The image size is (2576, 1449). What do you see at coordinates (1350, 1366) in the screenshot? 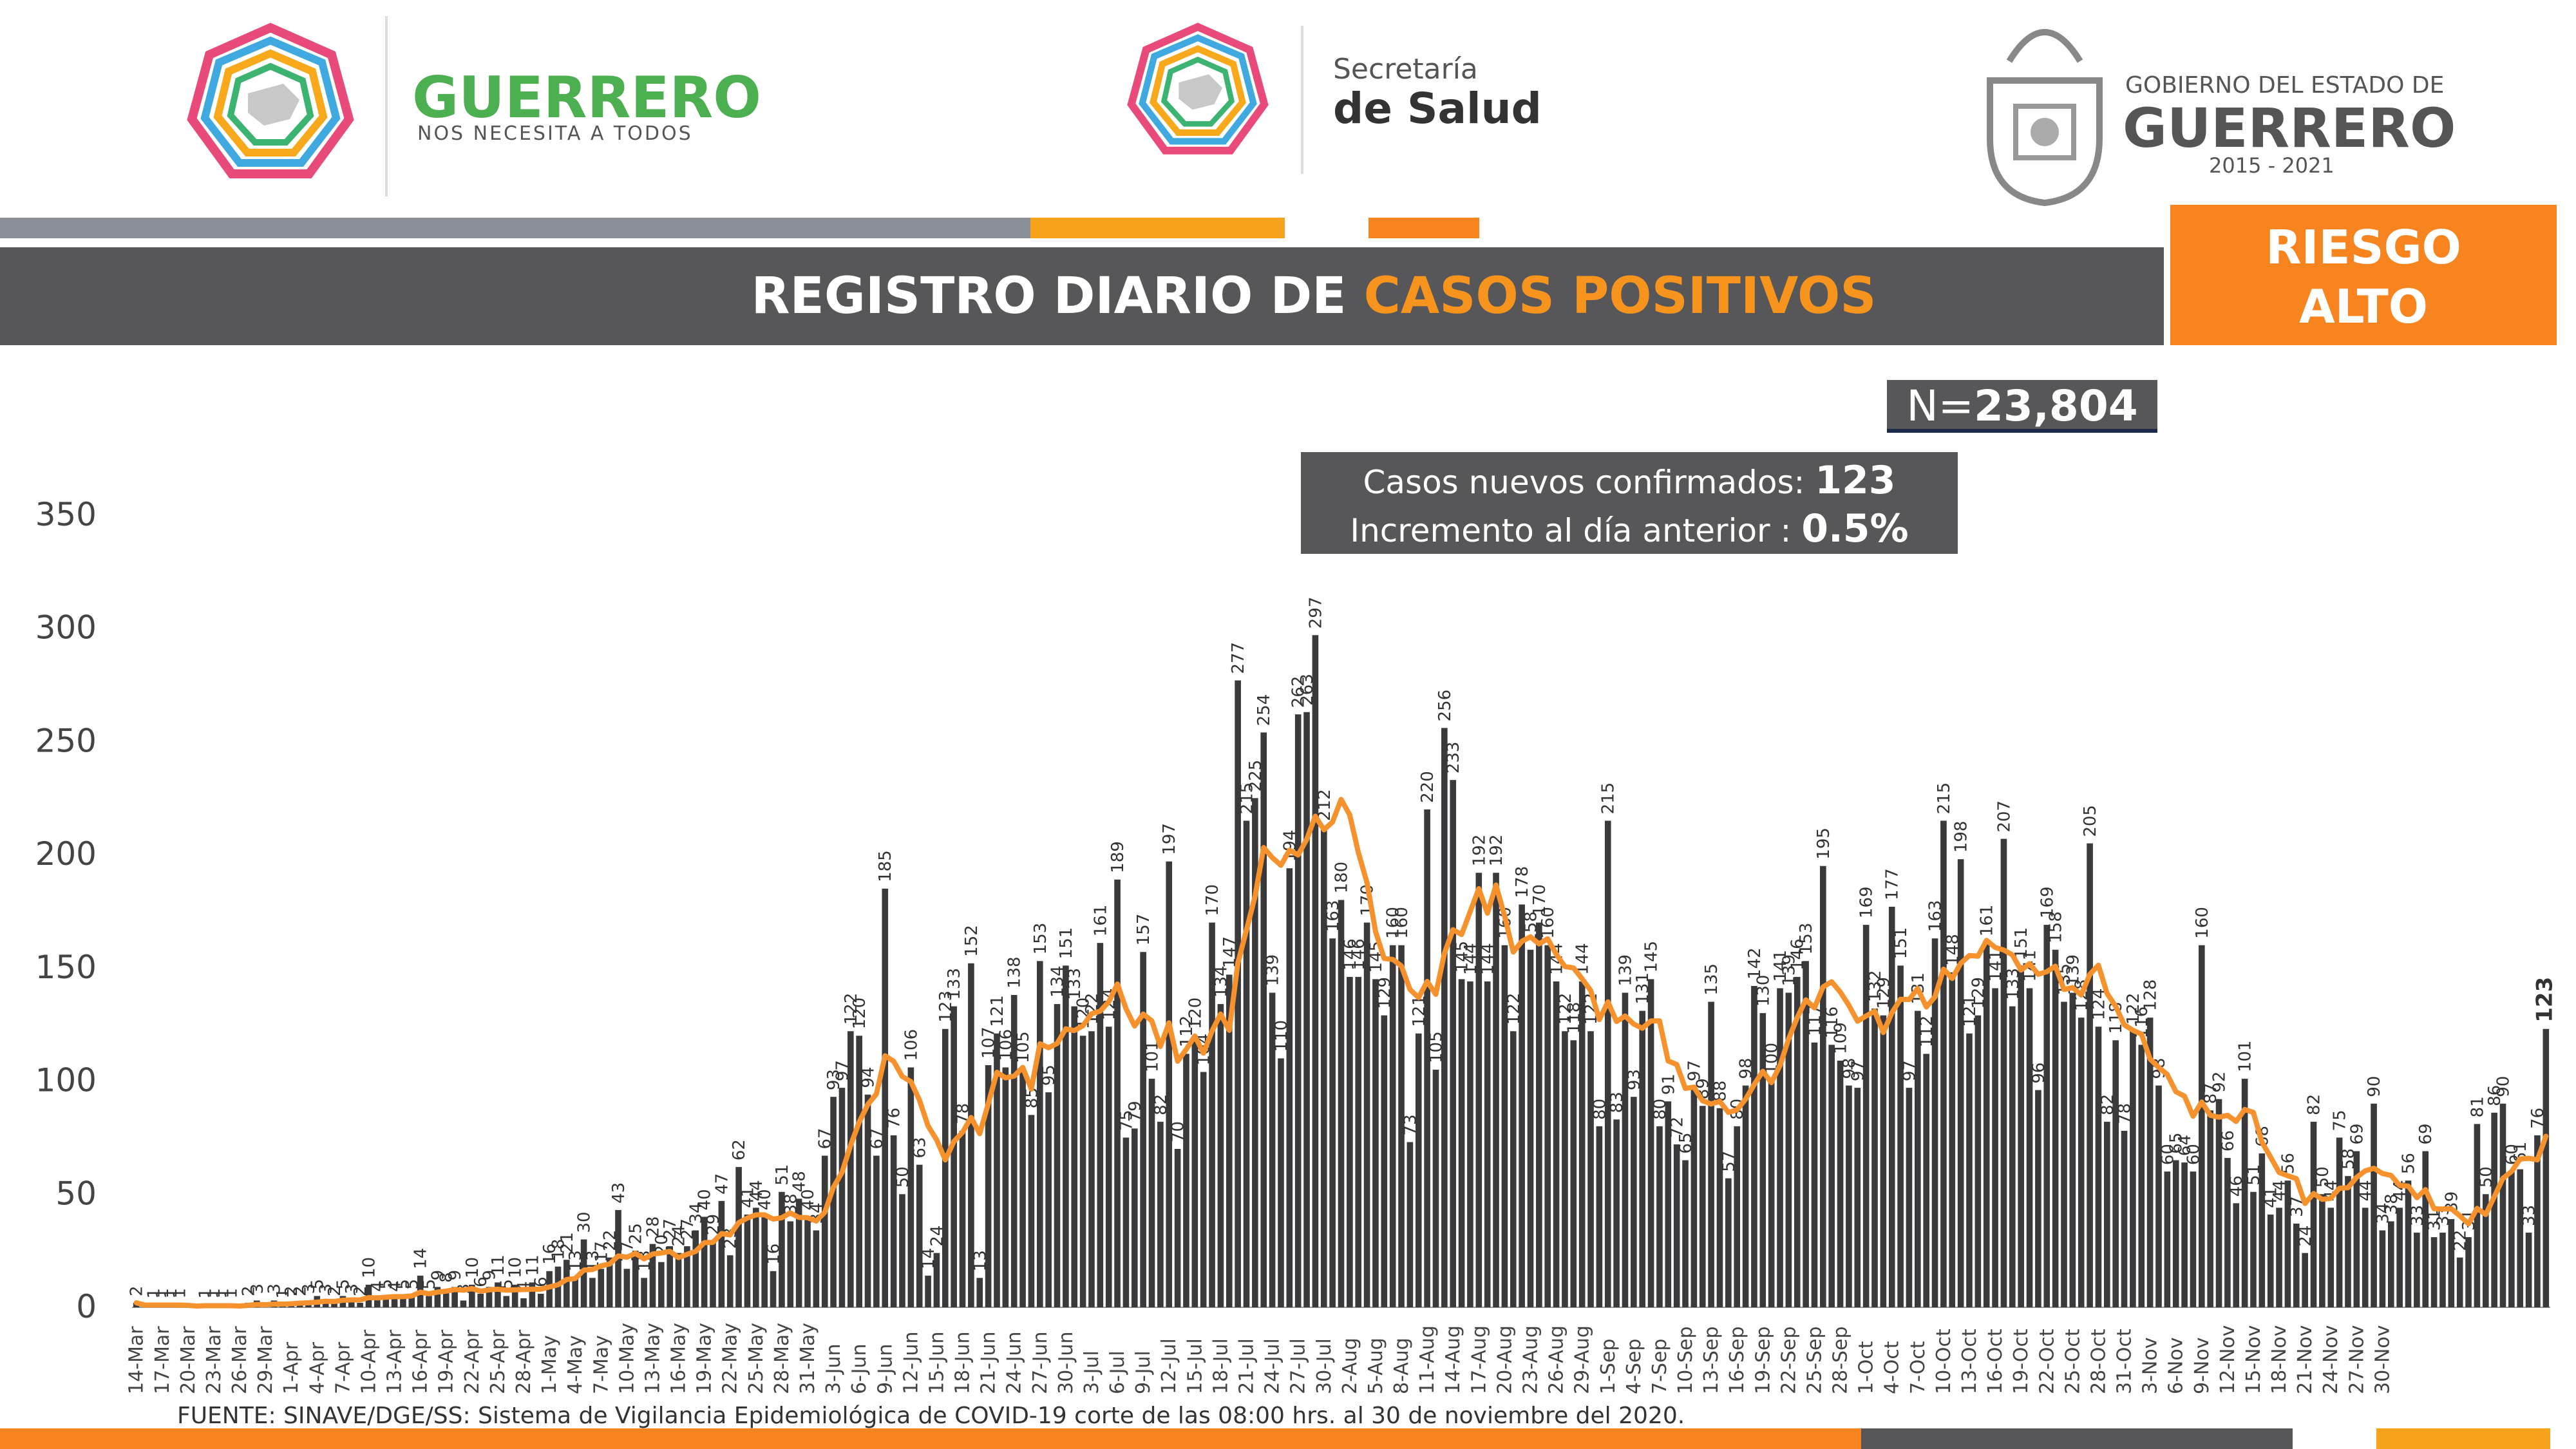
I see `x-tick-label: 2-Aug` at bounding box center [1350, 1366].